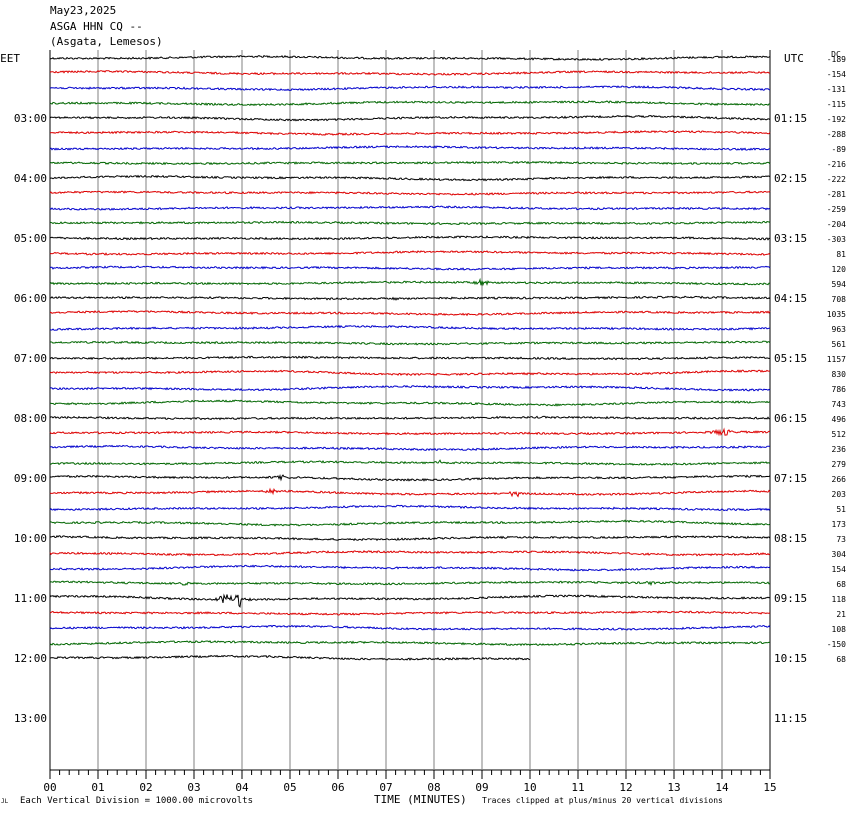 The height and width of the screenshot is (814, 850). I want to click on dc-offset-label: 561, so click(839, 344).